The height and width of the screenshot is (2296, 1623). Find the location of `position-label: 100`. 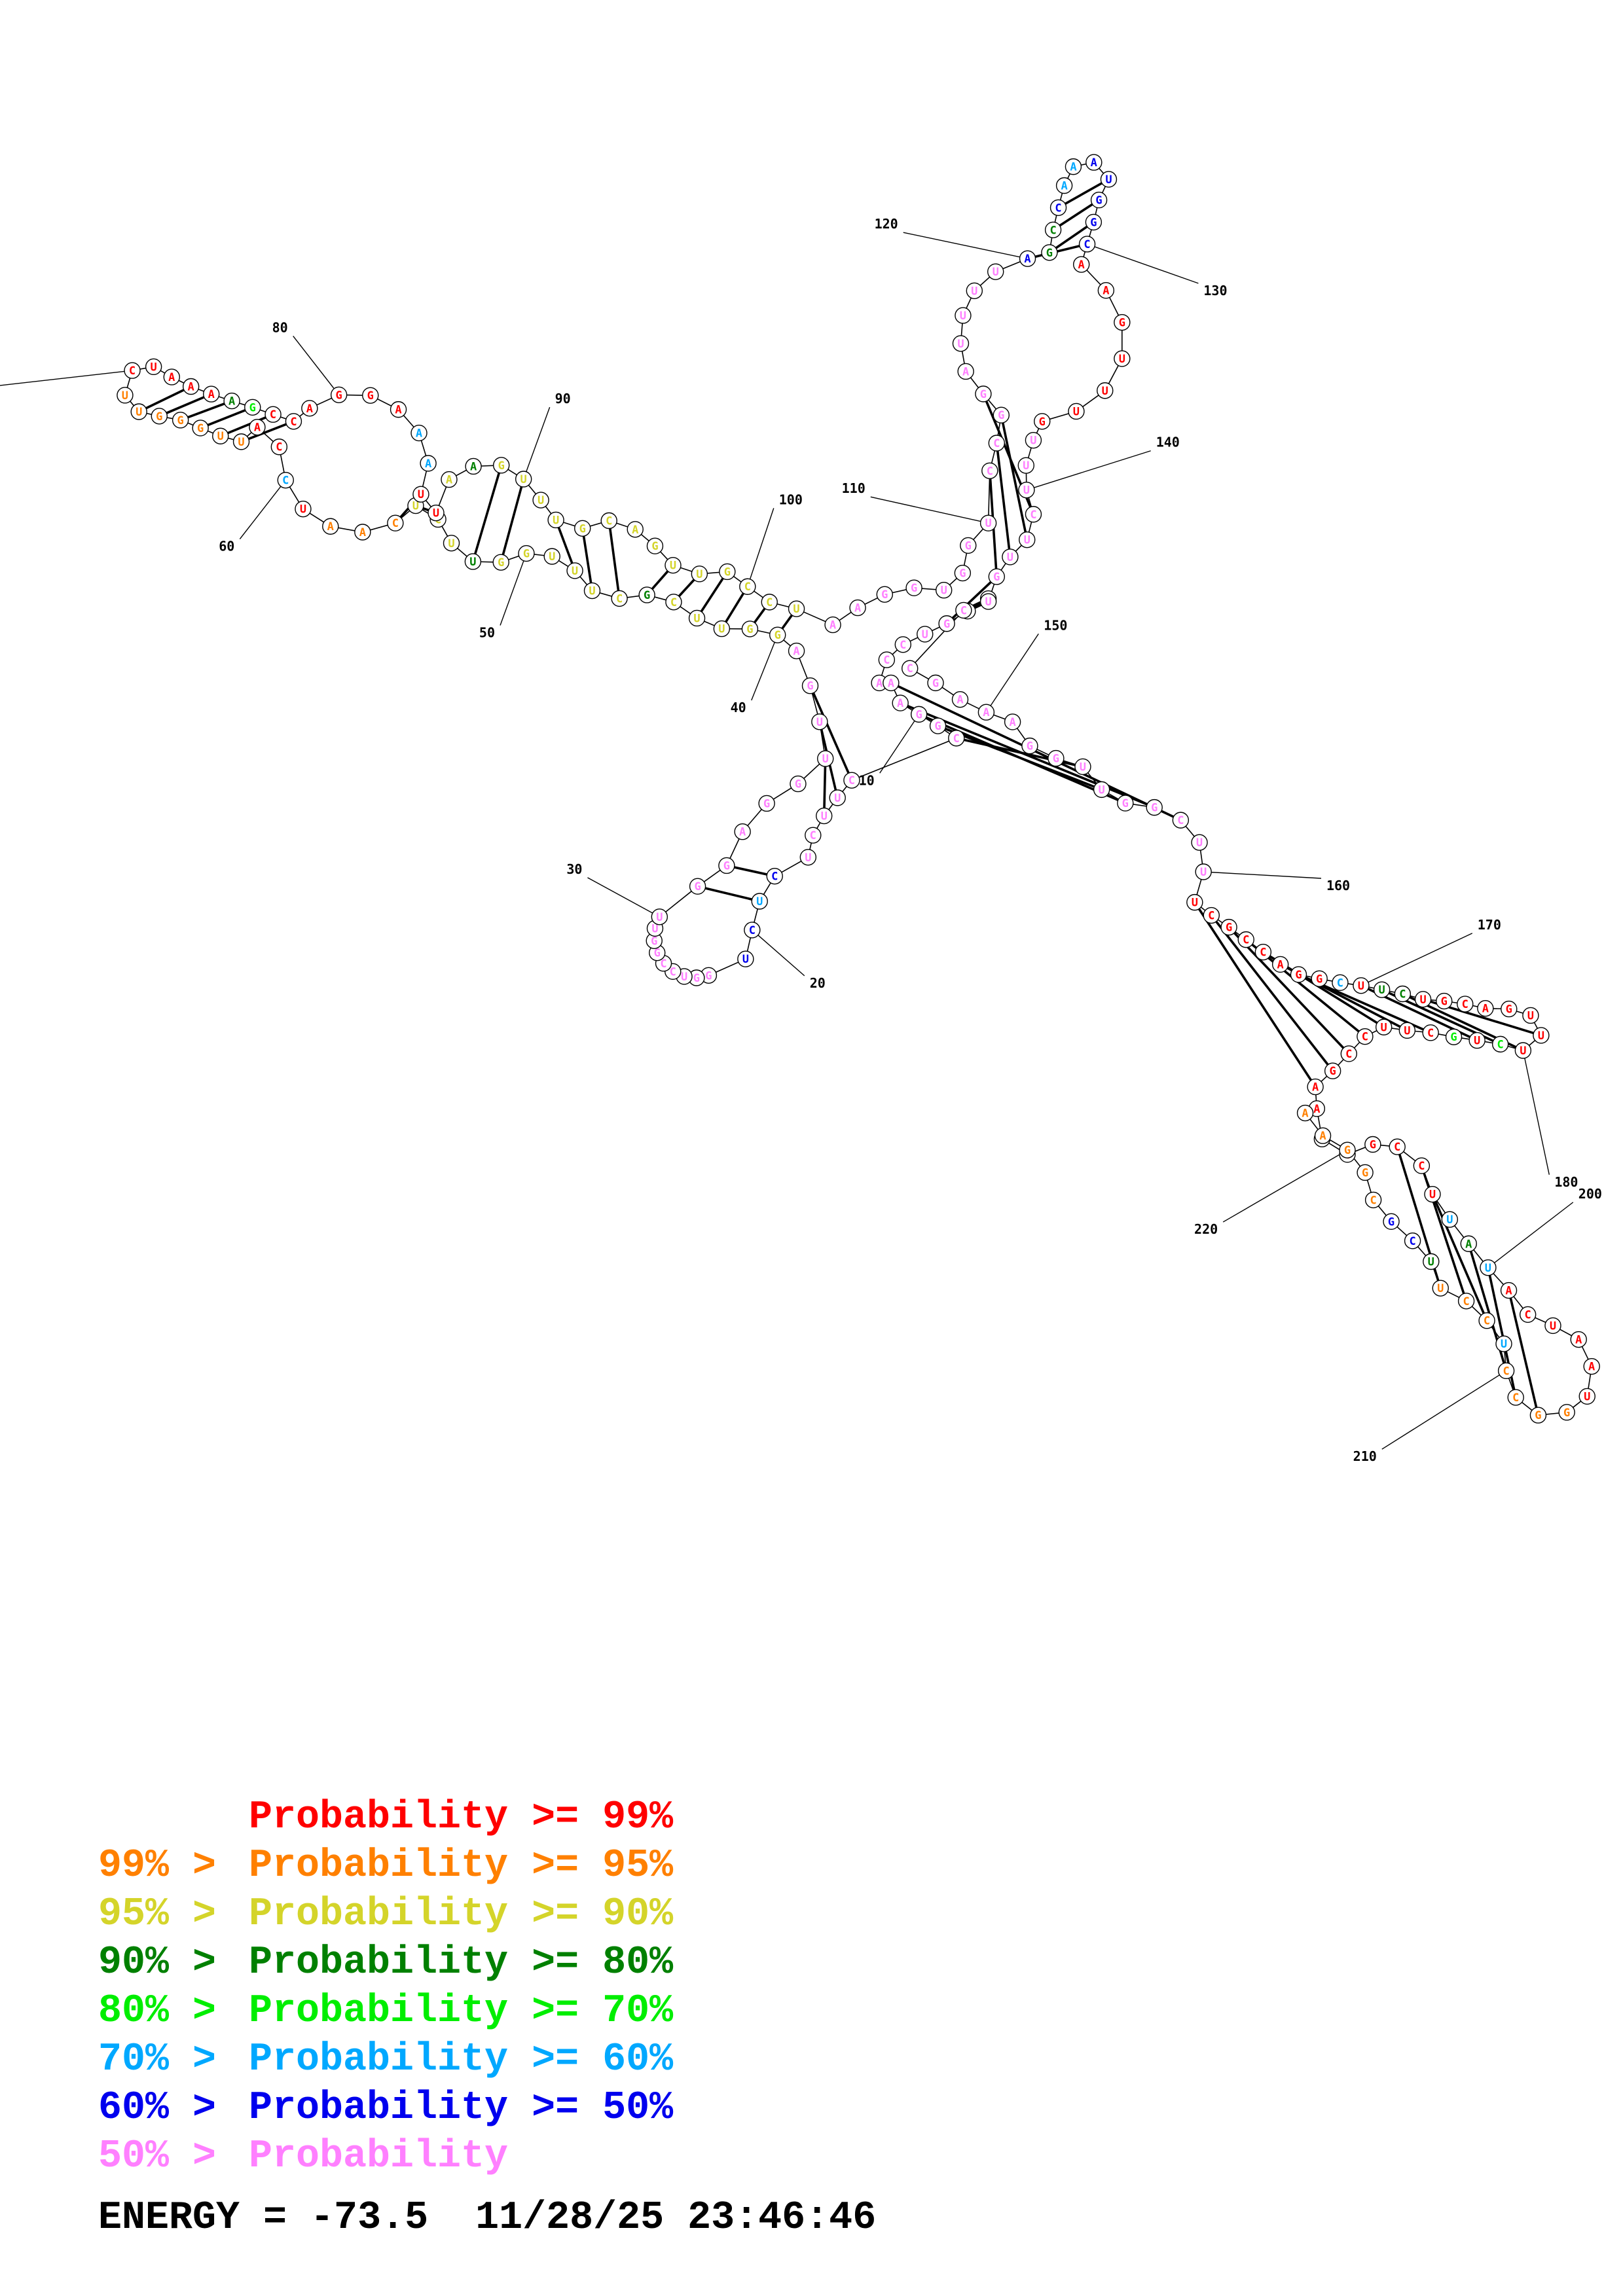

position-label: 100 is located at coordinates (791, 499).